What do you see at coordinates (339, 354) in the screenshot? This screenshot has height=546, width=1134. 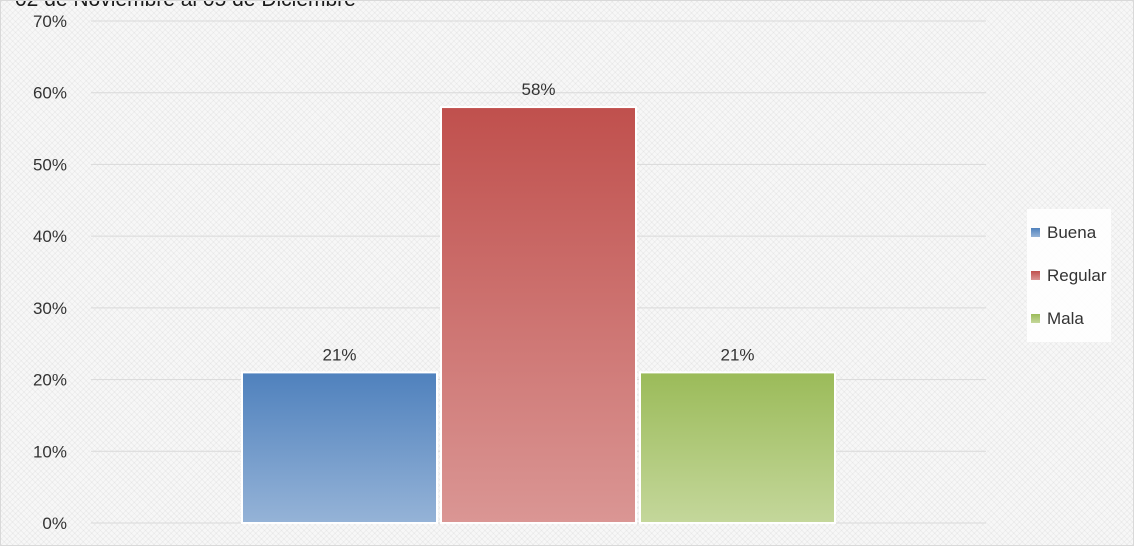 I see `data-label-buena: 21%` at bounding box center [339, 354].